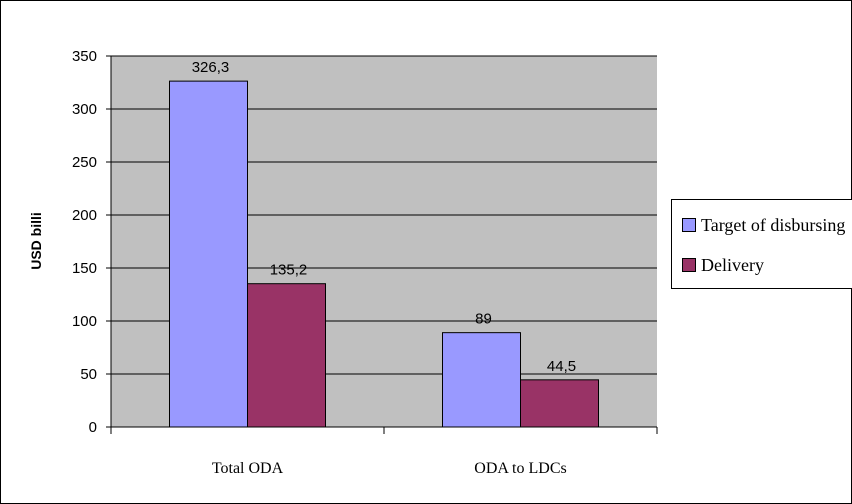  Describe the element at coordinates (84, 321) in the screenshot. I see `y-tick-label: 100` at that location.